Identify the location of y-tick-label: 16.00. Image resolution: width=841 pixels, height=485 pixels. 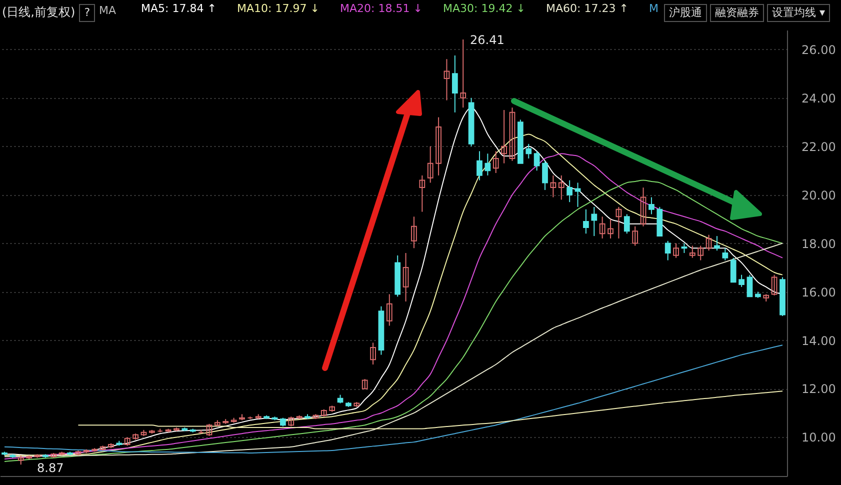
(819, 292).